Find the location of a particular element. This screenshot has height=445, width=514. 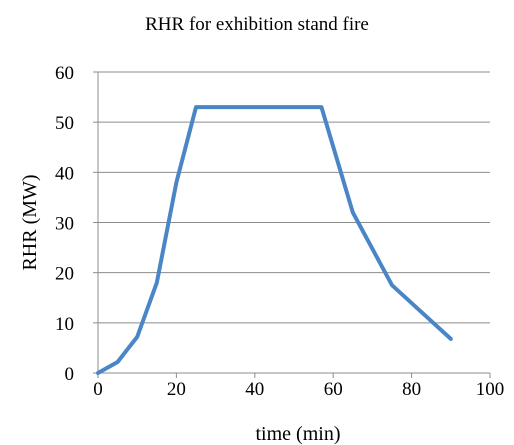

x-tick-label-80: 80 is located at coordinates (411, 389).